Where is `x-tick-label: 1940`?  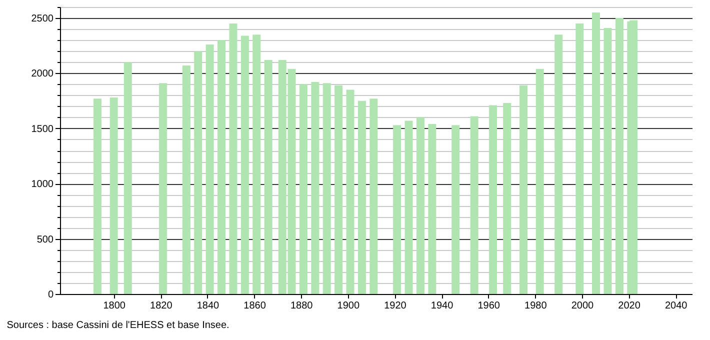
x-tick-label: 1940 is located at coordinates (442, 306).